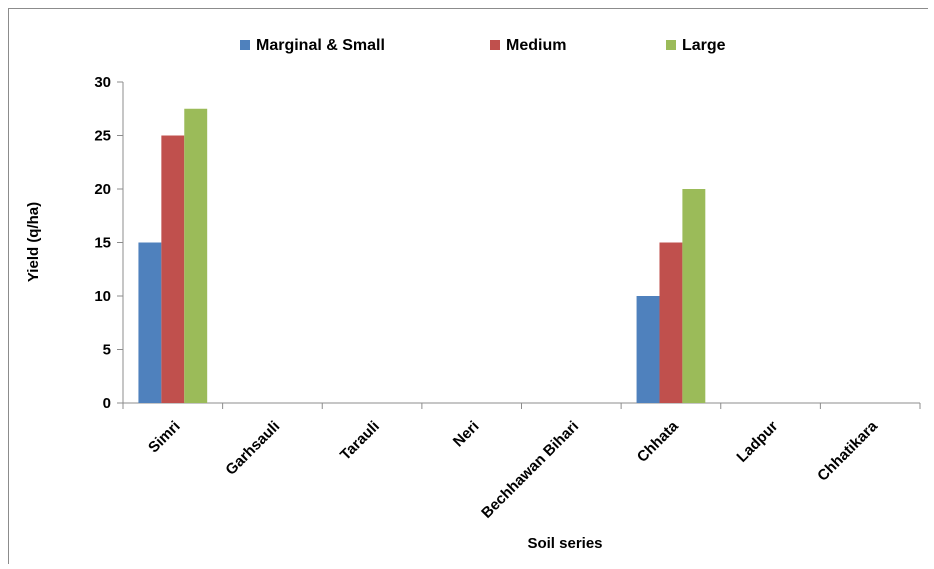 The height and width of the screenshot is (569, 934). Describe the element at coordinates (33, 242) in the screenshot. I see `y-axis-title: Yield (q/ha)` at that location.